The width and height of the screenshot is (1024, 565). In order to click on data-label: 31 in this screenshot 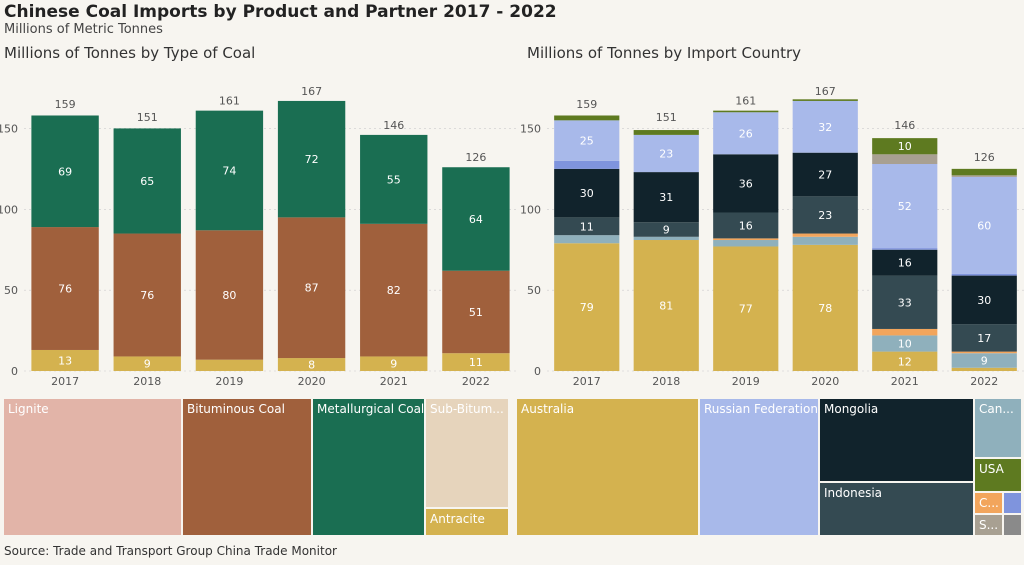, I will do `click(666, 197)`.